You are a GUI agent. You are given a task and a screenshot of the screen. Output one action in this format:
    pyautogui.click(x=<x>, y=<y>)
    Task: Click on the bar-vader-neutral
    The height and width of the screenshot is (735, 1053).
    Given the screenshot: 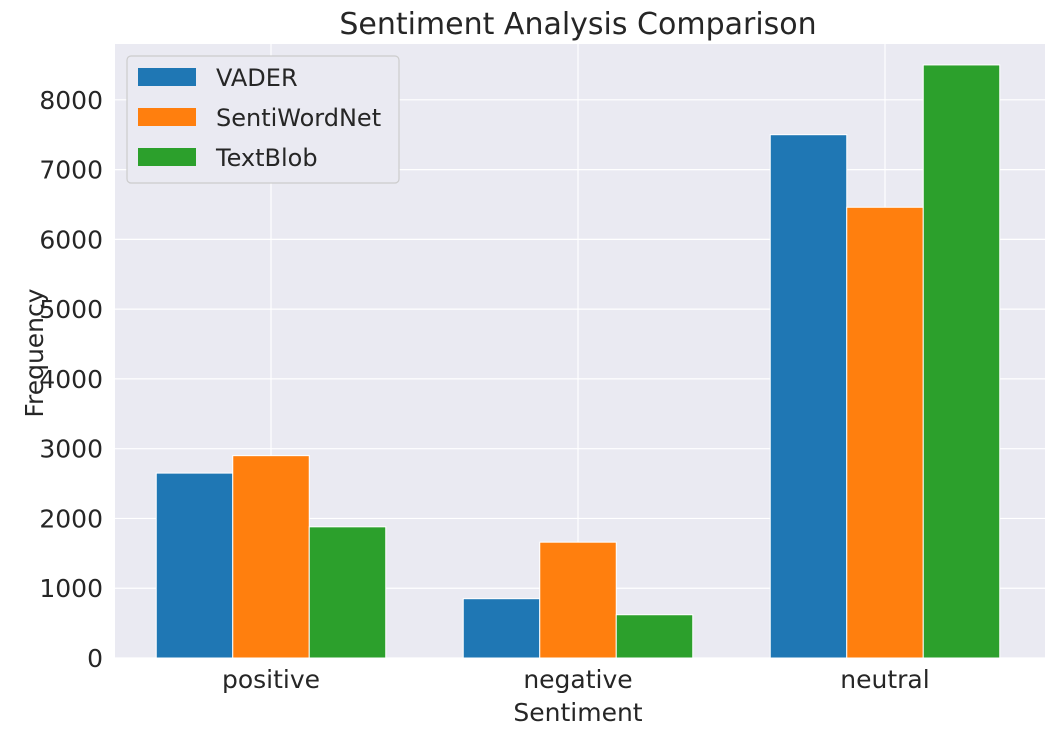 What is the action you would take?
    pyautogui.click(x=808, y=396)
    